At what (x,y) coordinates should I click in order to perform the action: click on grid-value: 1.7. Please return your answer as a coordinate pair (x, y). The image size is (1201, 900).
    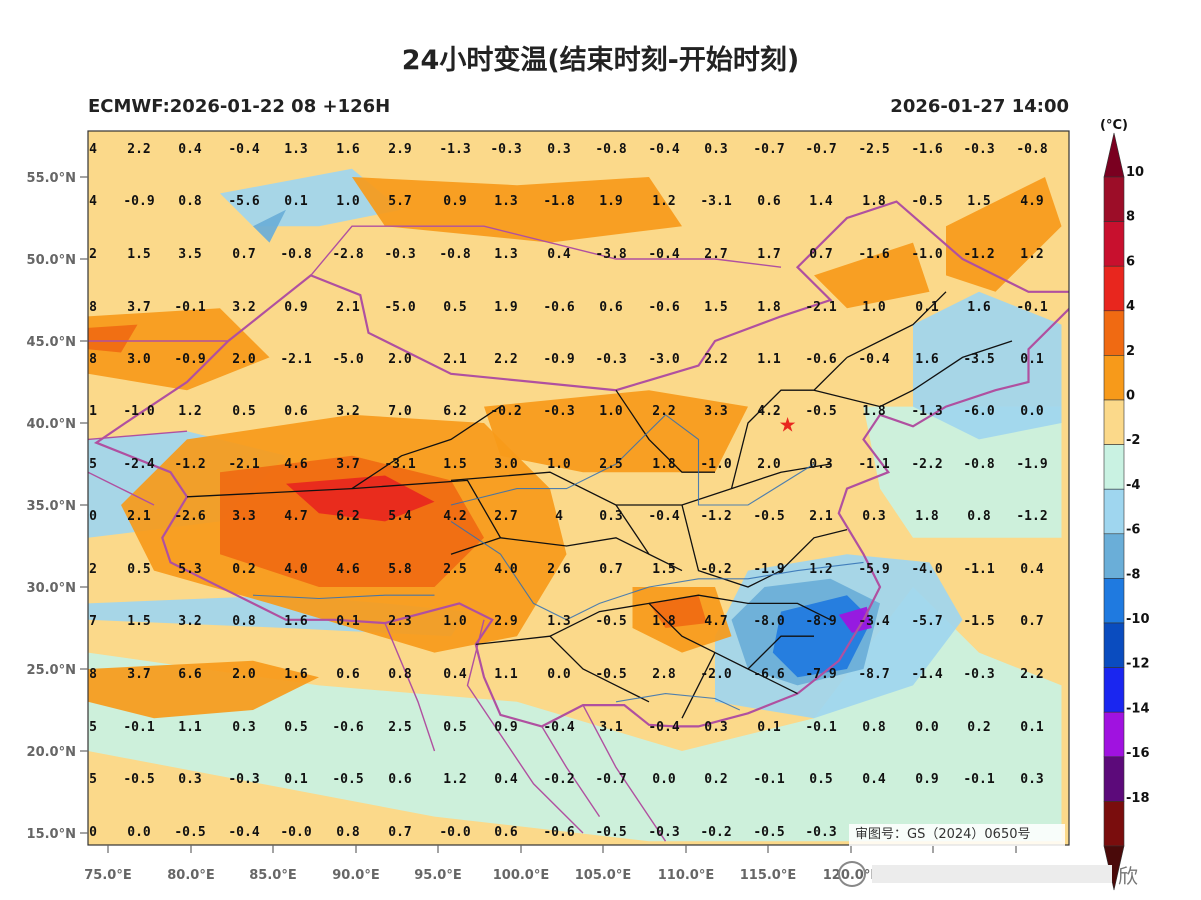
    Looking at the image, I should click on (768, 254).